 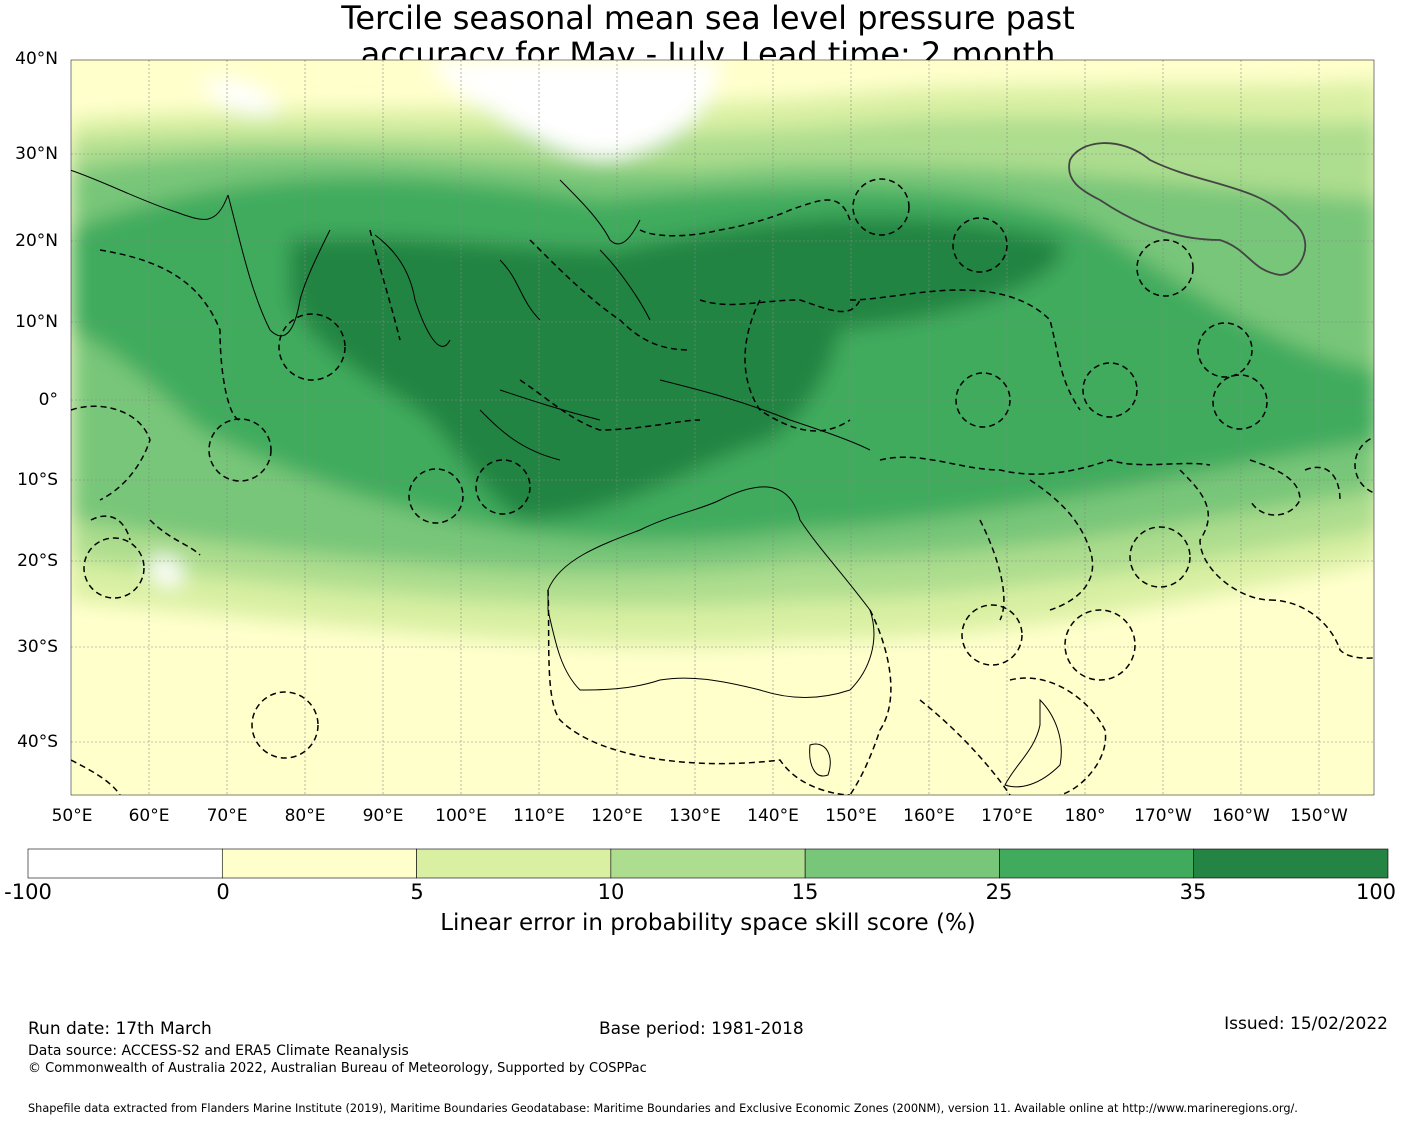 I want to click on base-period: Base period: 1981-2018, so click(x=701, y=1029).